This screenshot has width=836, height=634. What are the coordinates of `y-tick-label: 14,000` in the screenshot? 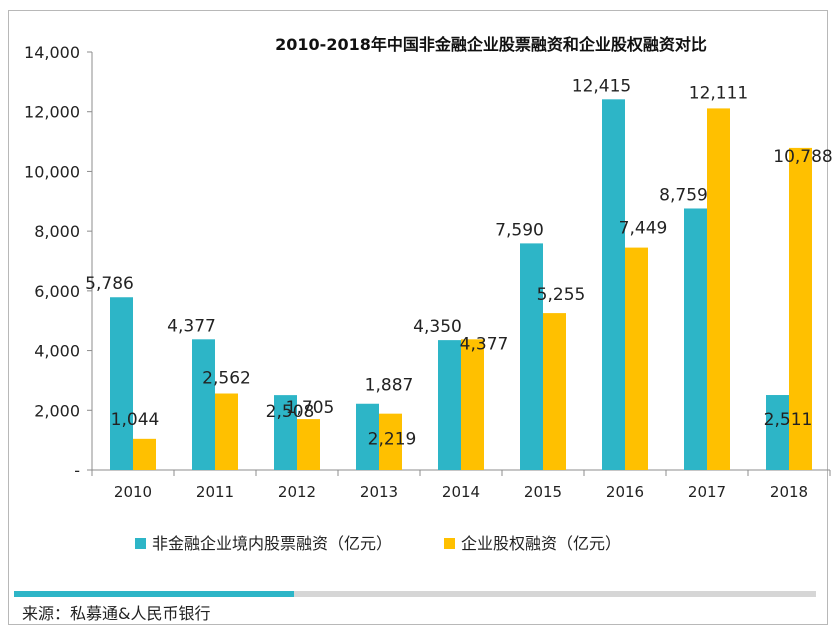 It's located at (52, 52).